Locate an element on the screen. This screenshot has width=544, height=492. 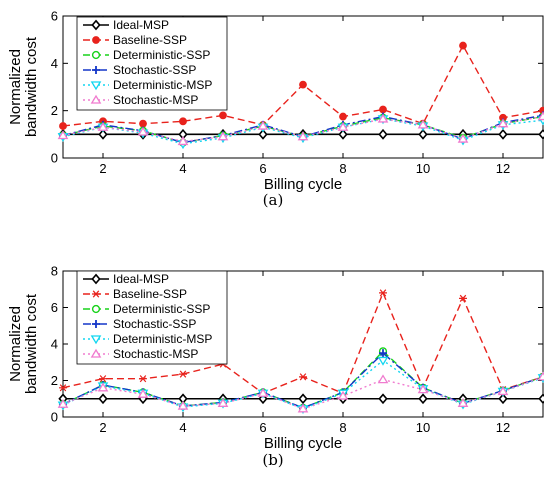
chart-b-y-axis-label-line: Normalized is located at coordinates (15, 344).